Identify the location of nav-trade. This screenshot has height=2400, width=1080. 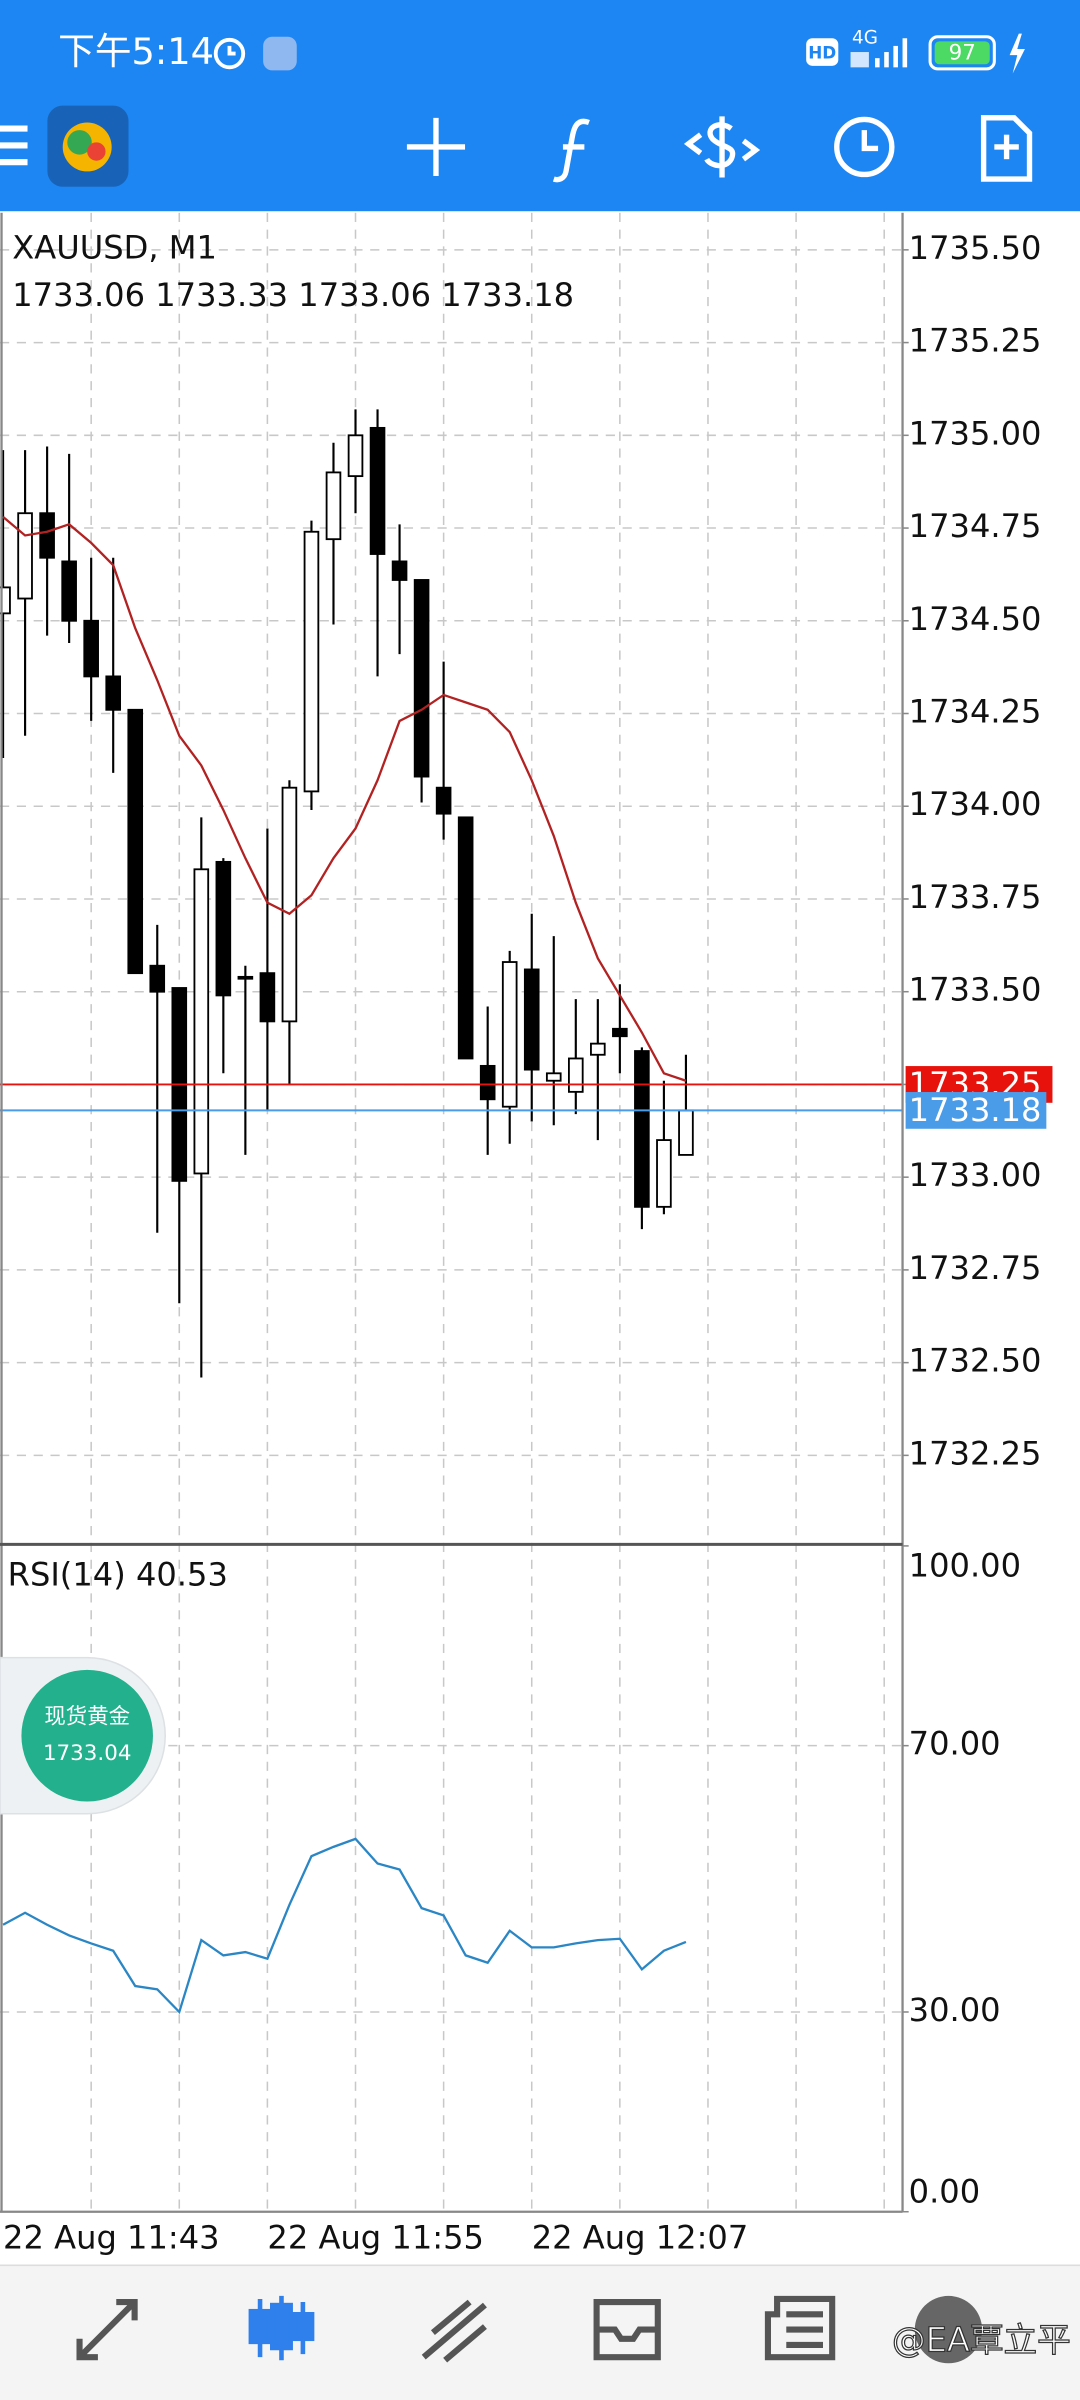
(454, 2331).